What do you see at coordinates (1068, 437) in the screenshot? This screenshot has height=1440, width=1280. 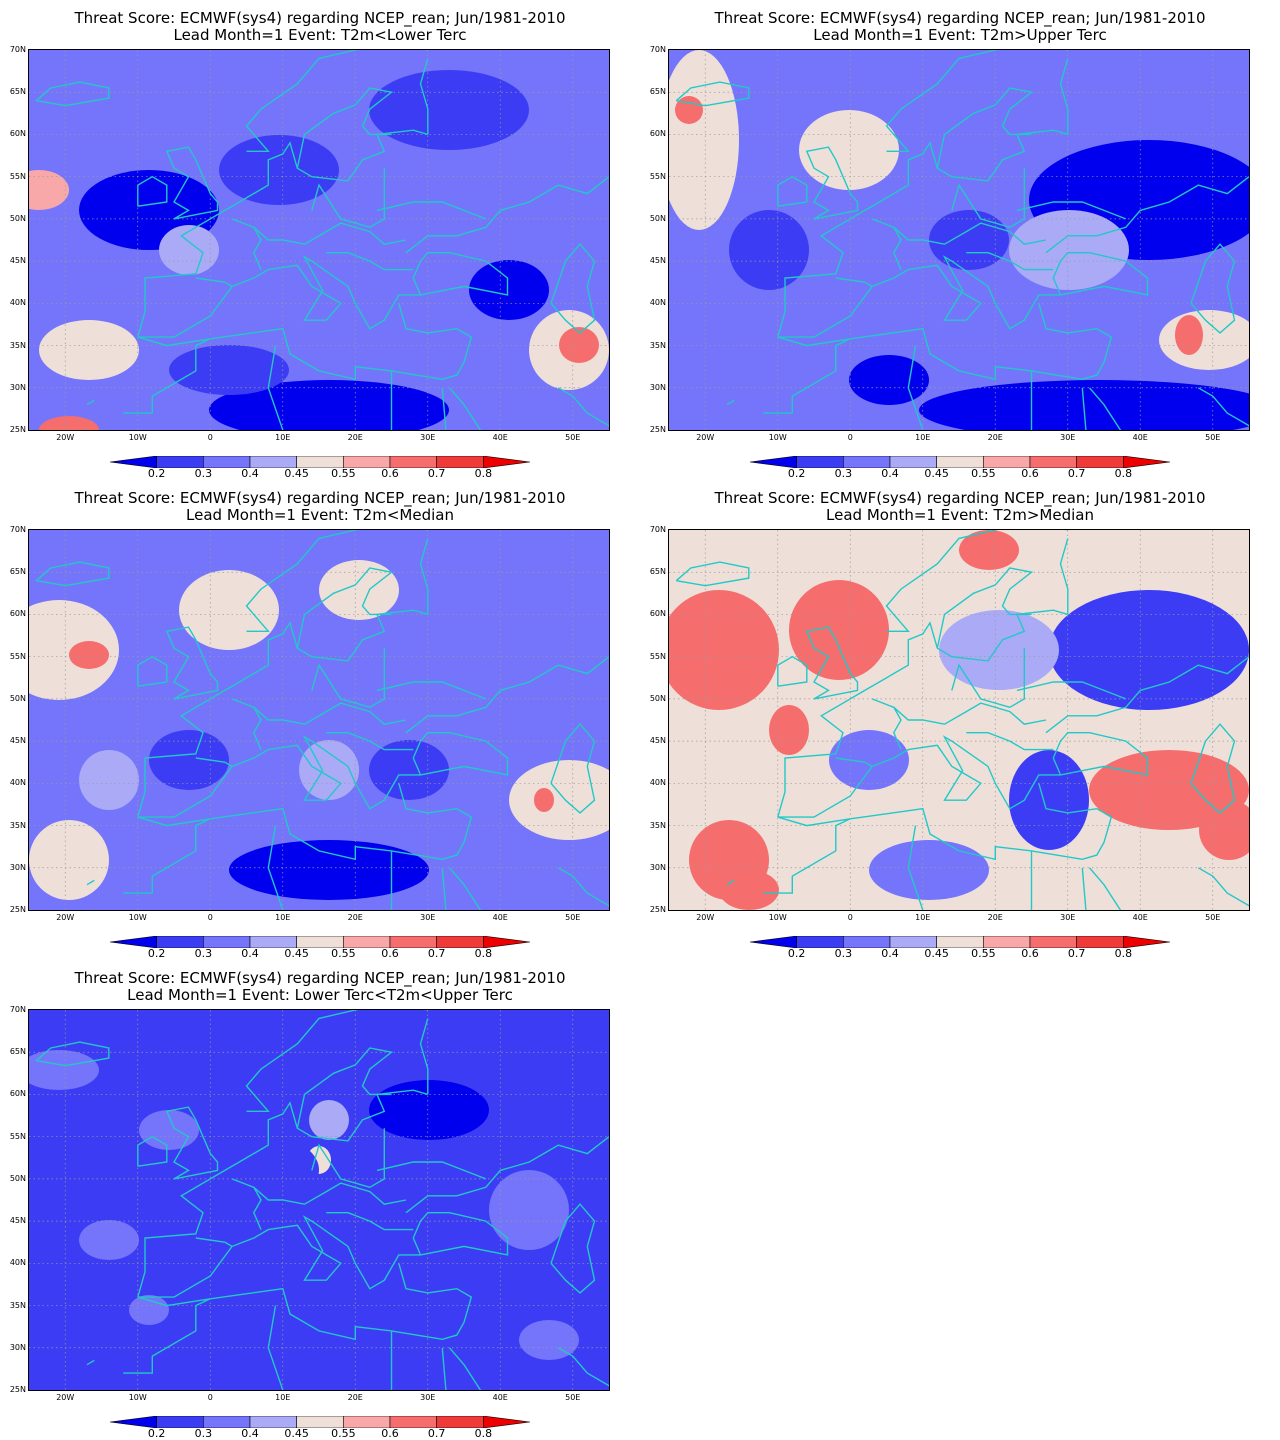 I see `lon-label: 30E` at bounding box center [1068, 437].